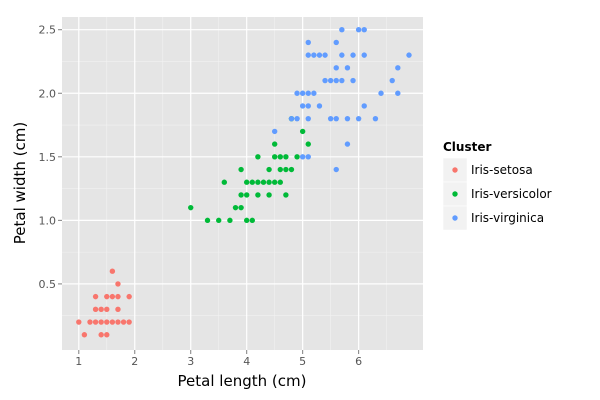 The image size is (600, 400). What do you see at coordinates (48, 284) in the screenshot?
I see `y-tick-label: 0.5` at bounding box center [48, 284].